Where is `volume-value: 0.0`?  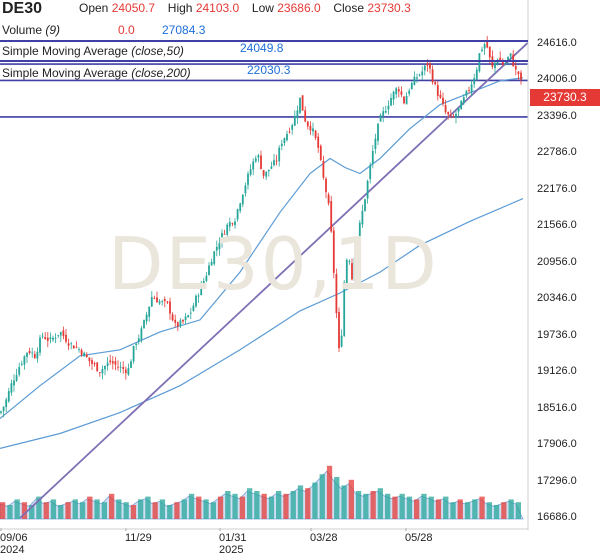 volume-value: 0.0 is located at coordinates (126, 30).